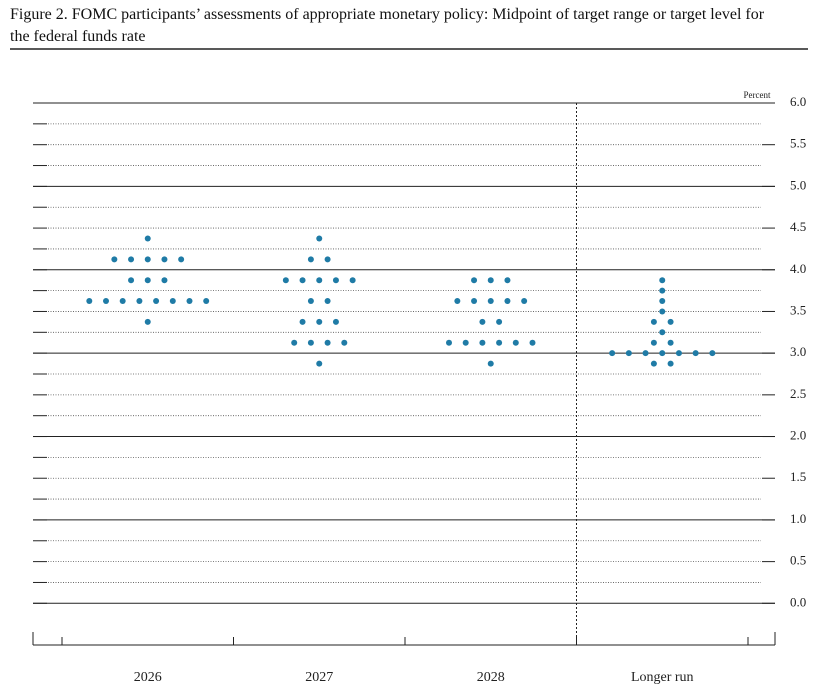  What do you see at coordinates (798, 268) in the screenshot?
I see `y-tick-label: 4.0` at bounding box center [798, 268].